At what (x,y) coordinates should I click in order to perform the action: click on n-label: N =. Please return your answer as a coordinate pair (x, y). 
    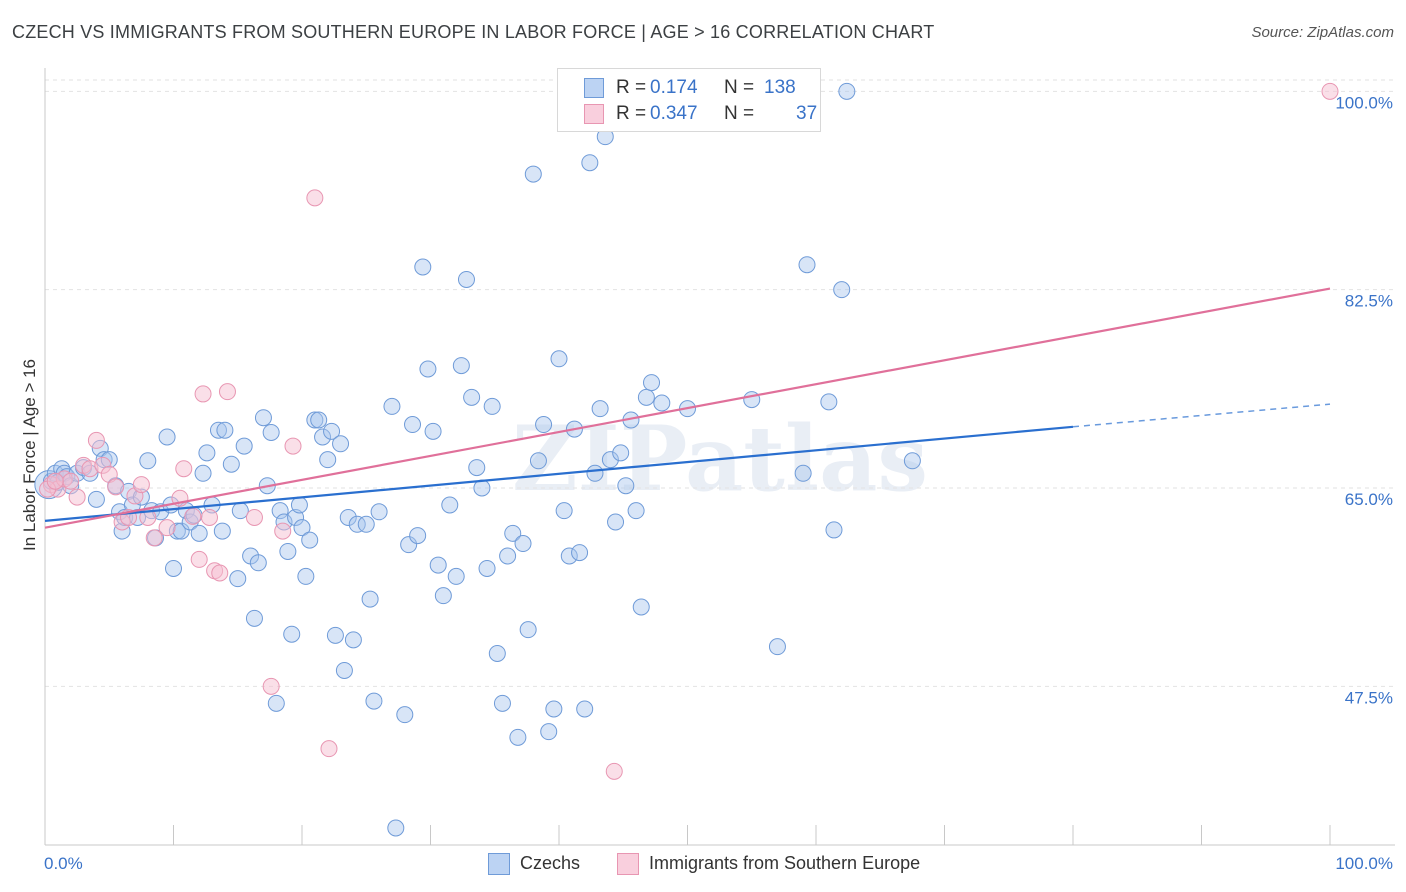
    Looking at the image, I should click on (739, 87).